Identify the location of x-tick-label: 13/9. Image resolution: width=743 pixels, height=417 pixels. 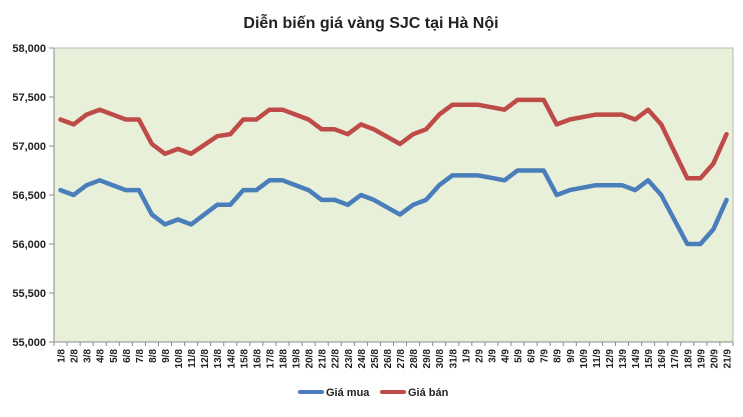
(623, 359).